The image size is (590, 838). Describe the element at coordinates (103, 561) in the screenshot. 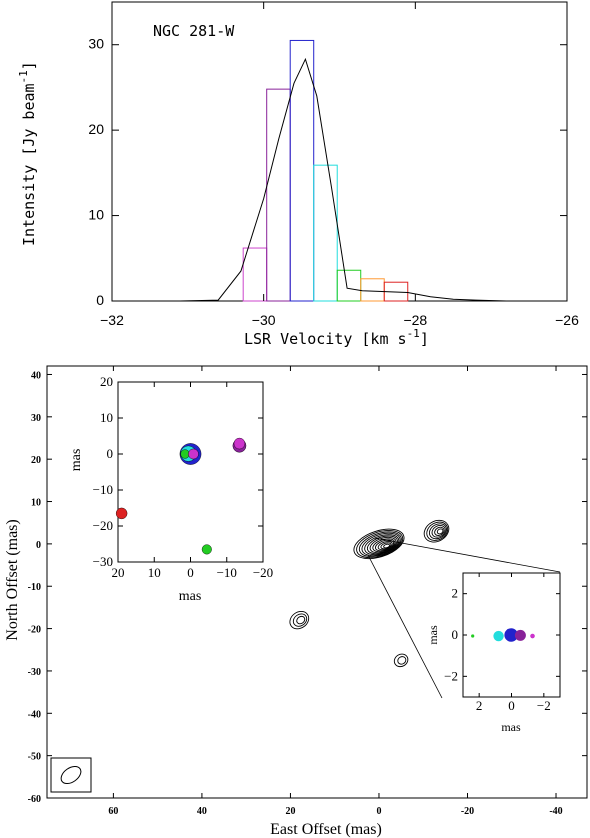

I see `inset-wide-y-tick-label: −30` at that location.